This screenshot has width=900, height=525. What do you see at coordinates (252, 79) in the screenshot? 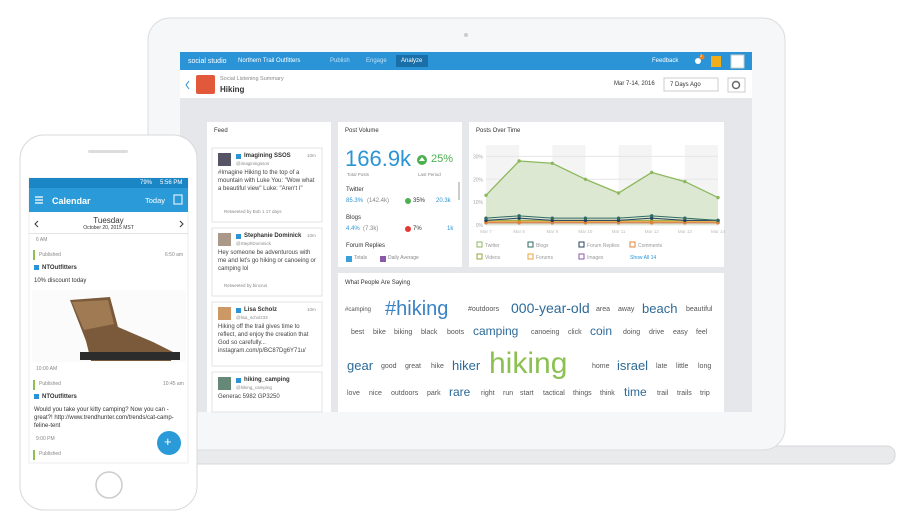
I see `header-subtitle: Social Listening Summary` at bounding box center [252, 79].